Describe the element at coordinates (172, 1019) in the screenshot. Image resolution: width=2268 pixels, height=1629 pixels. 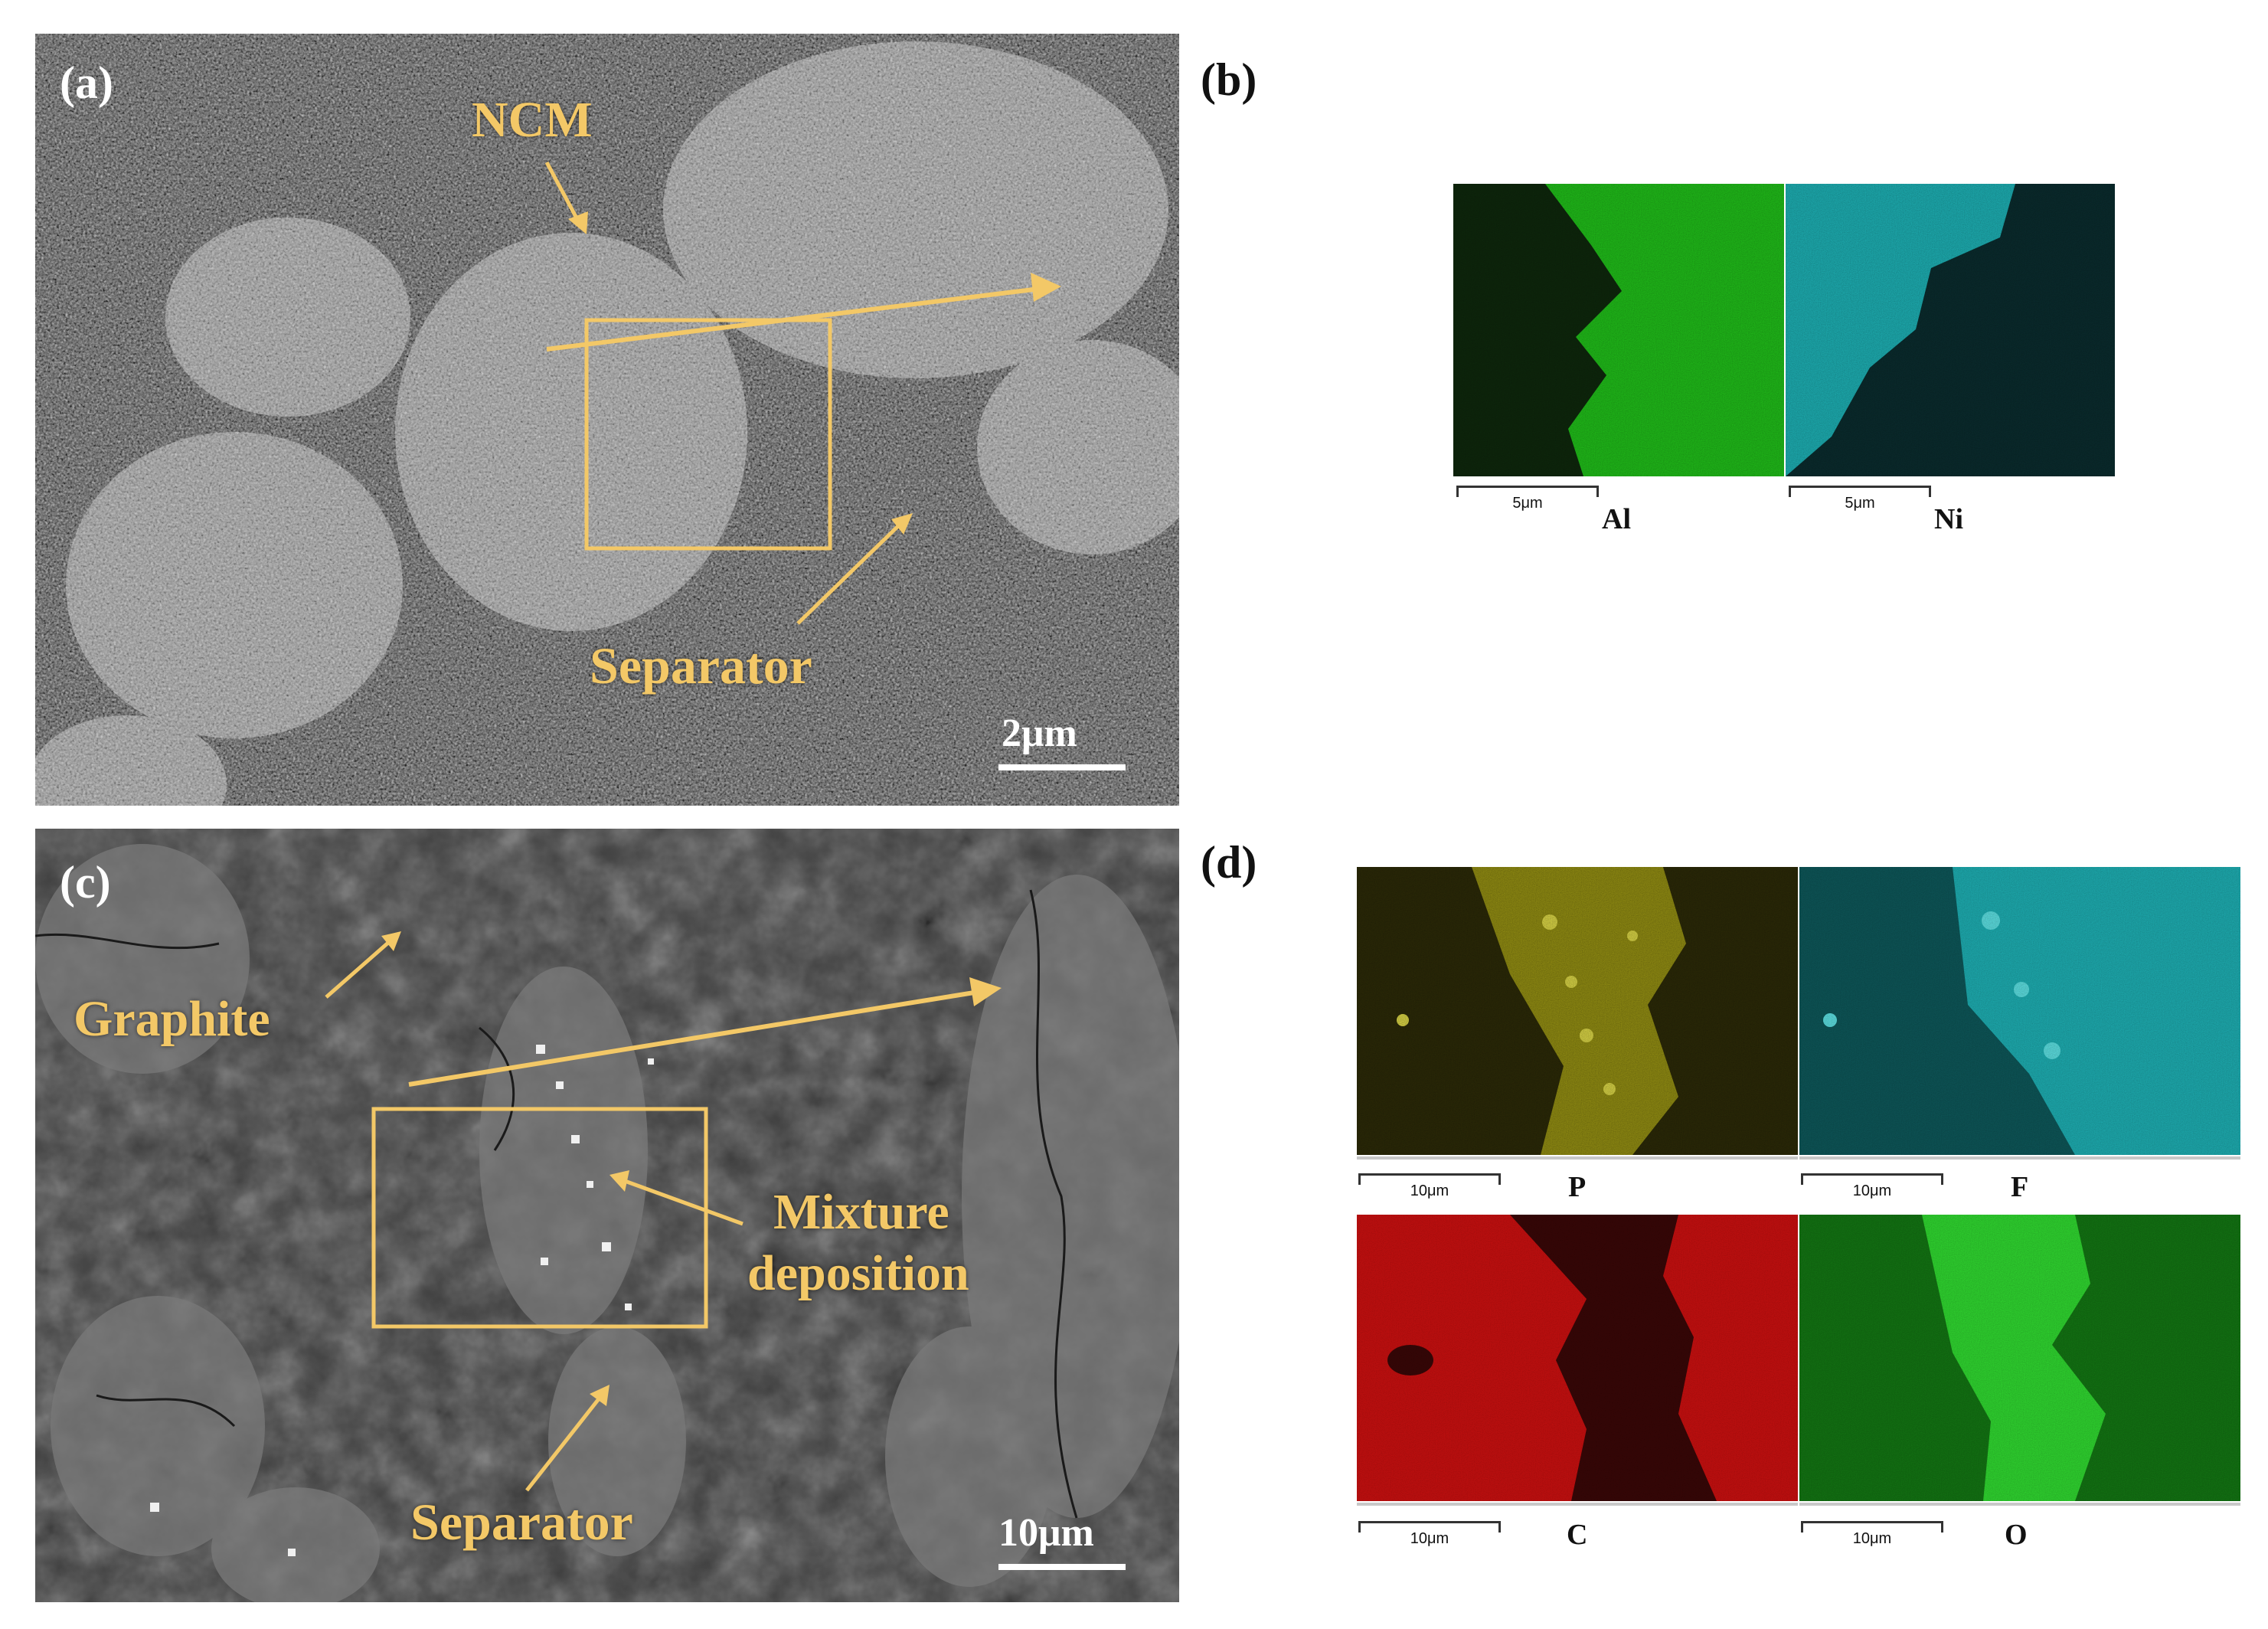
I see `label-graphite: Graphite` at that location.